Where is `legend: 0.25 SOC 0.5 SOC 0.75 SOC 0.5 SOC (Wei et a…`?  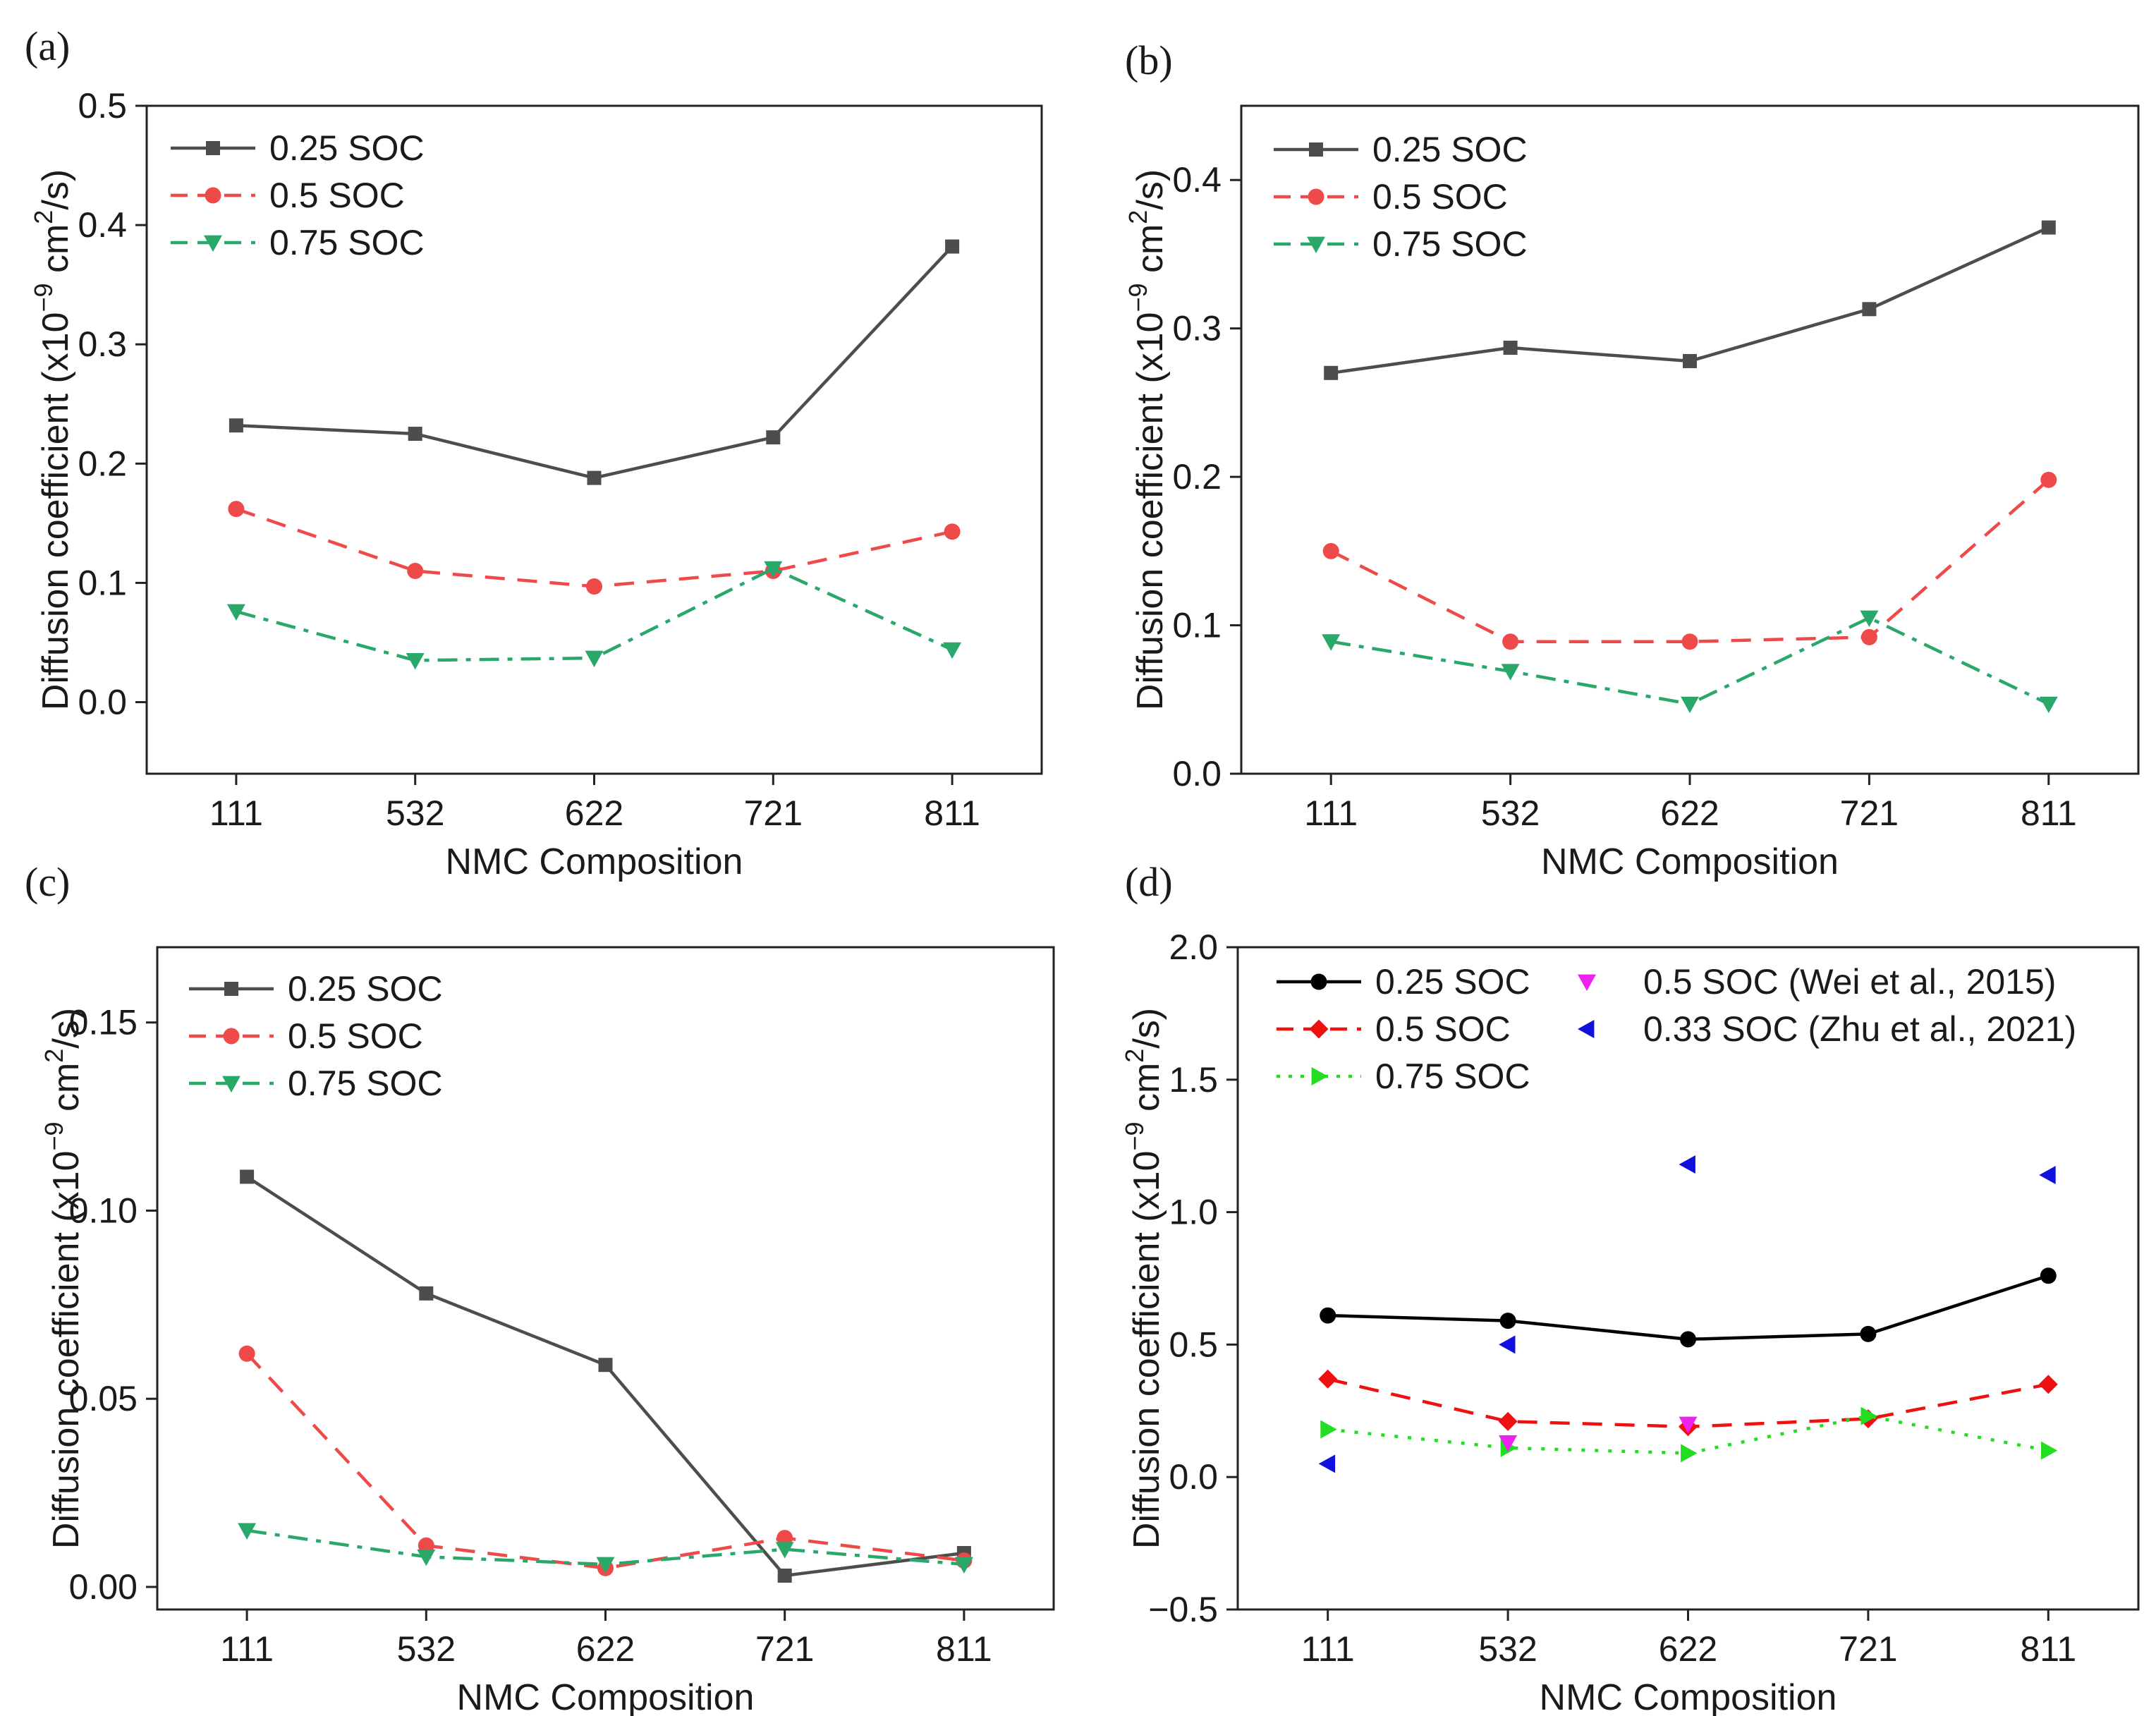 legend: 0.25 SOC 0.5 SOC 0.75 SOC 0.5 SOC (Wei et a… is located at coordinates (1676, 1029).